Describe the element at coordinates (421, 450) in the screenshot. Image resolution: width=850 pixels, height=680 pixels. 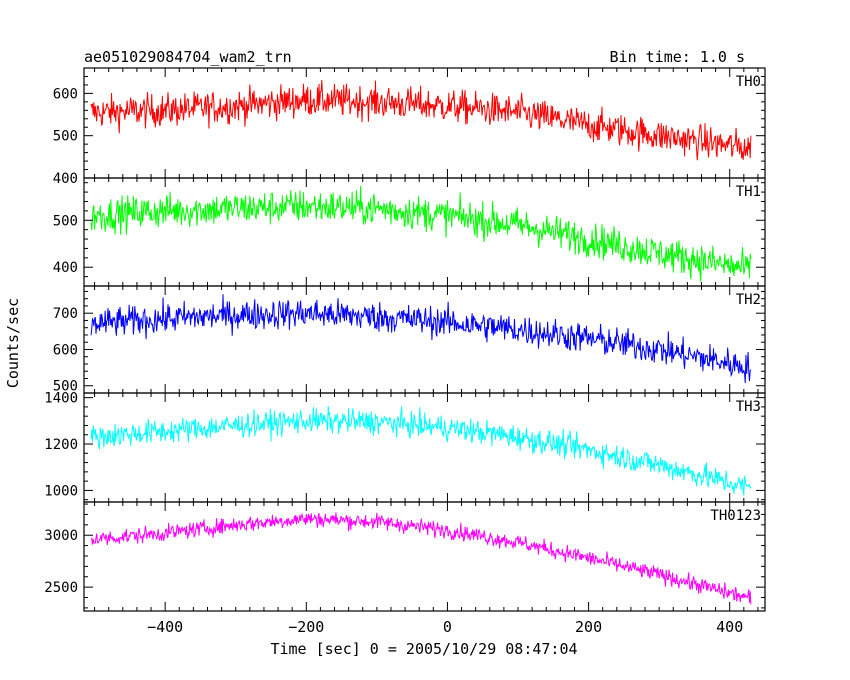
I see `series-line-th3` at that location.